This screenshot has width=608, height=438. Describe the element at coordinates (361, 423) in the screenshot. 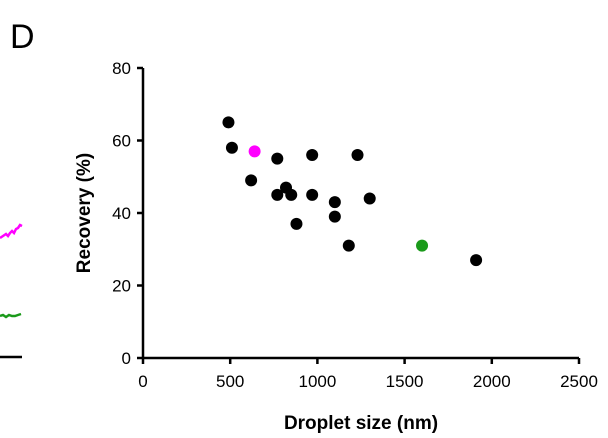

I see `x-axis-label: Droplet size (nm)` at that location.